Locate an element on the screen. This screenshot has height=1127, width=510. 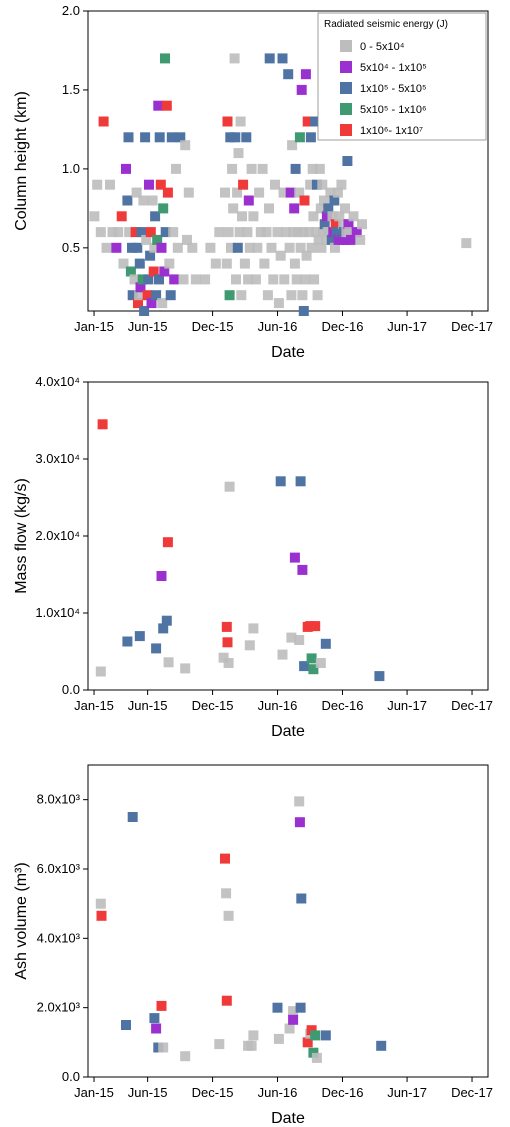
x-tick-label: Jan-15 is located at coordinates (94, 705).